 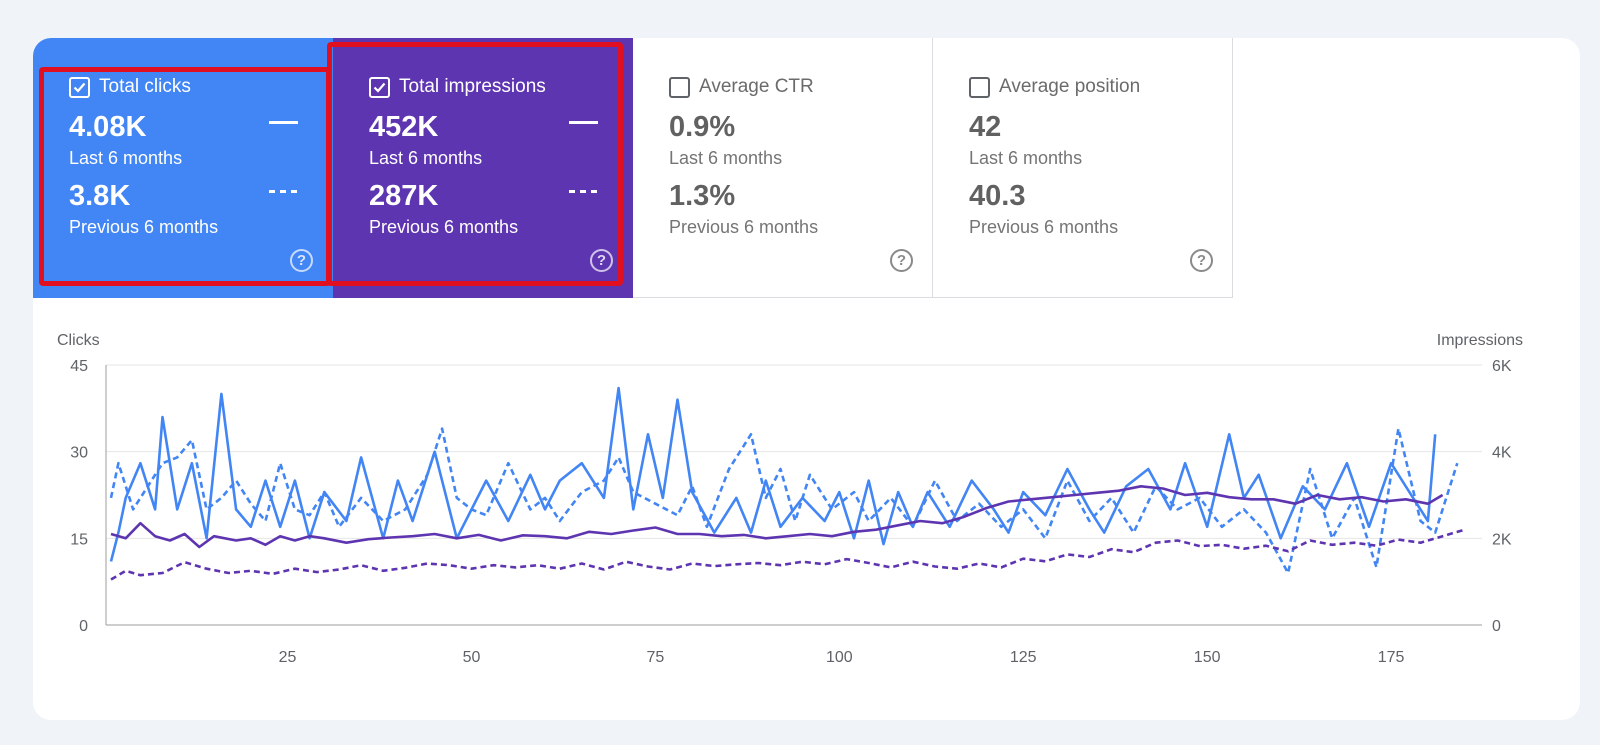 I want to click on metric-label: Average position, so click(x=1070, y=86).